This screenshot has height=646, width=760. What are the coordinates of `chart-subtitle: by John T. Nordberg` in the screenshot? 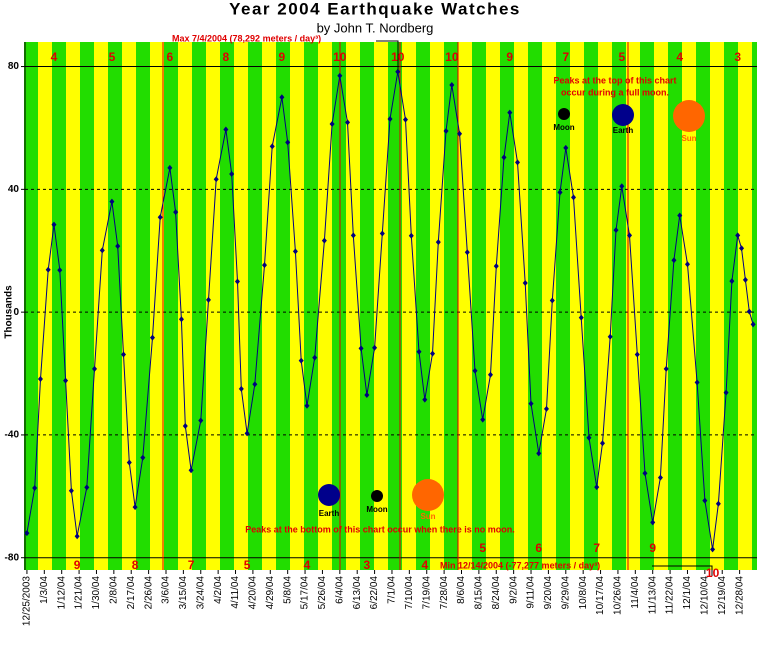 It's located at (375, 27).